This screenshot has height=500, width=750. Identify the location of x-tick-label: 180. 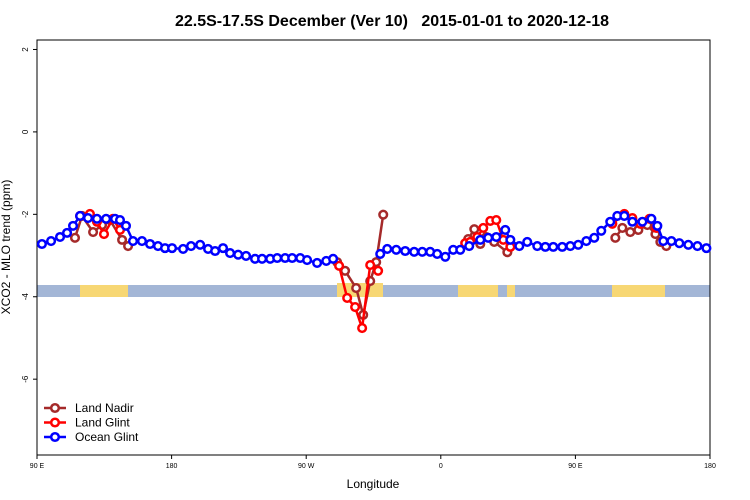
(172, 466).